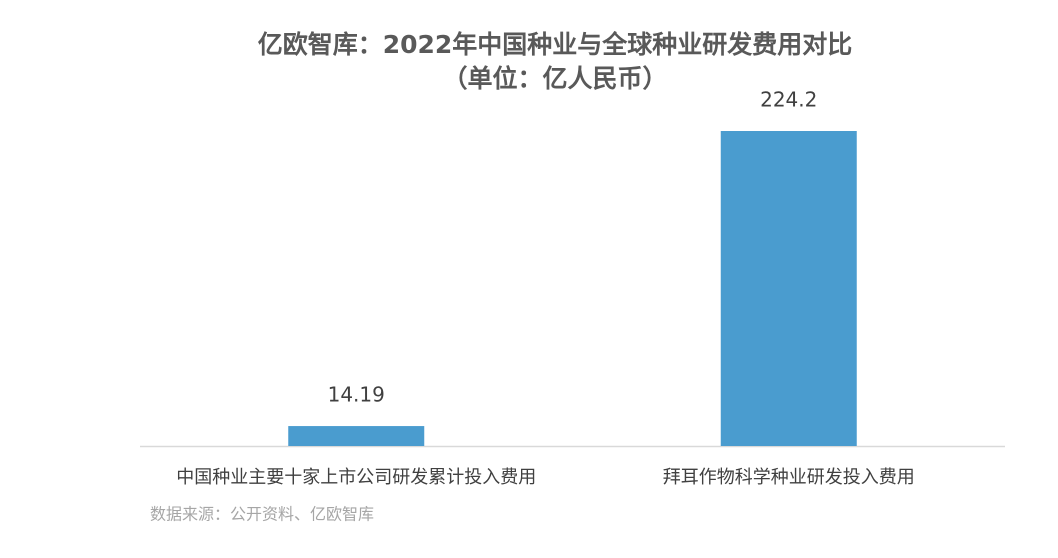 Image resolution: width=1058 pixels, height=558 pixels. Describe the element at coordinates (356, 395) in the screenshot. I see `value-label: 14.19` at that location.